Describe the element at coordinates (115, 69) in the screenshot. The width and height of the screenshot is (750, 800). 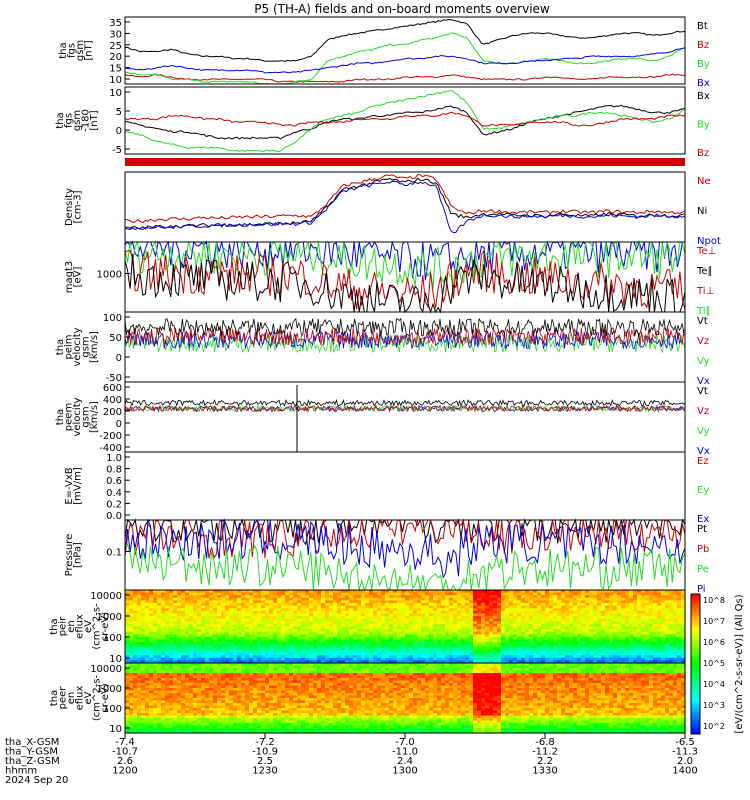
I see `ytick-label: 15` at that location.